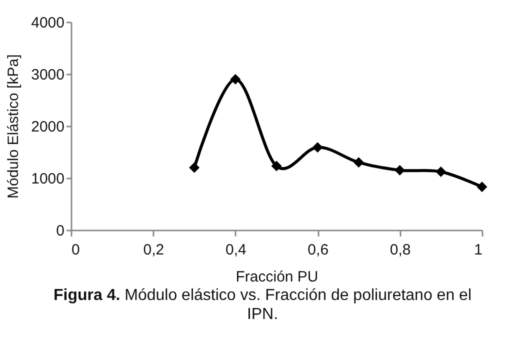 The width and height of the screenshot is (520, 357). I want to click on x-tick-label: 0,6, so click(318, 250).